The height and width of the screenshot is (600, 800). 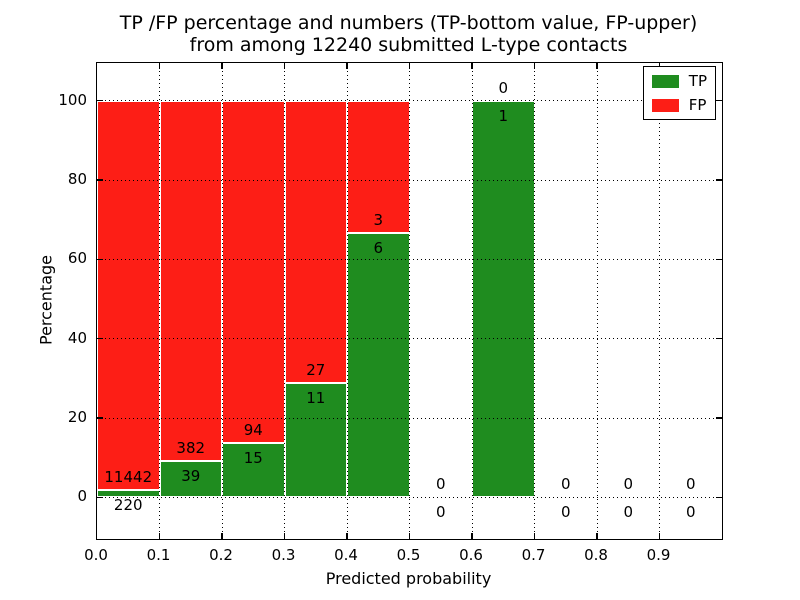 I want to click on legend-label-tp: TP, so click(x=697, y=81).